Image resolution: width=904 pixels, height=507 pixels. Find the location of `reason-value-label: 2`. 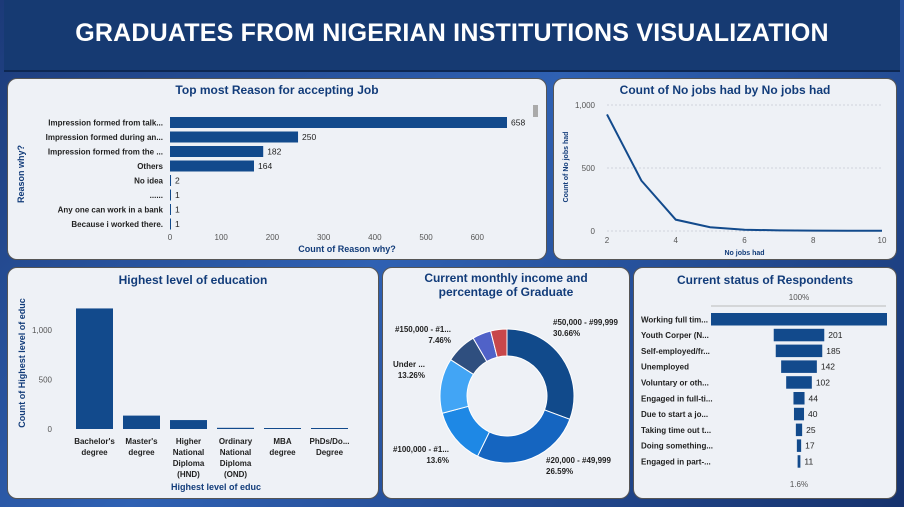

reason-value-label: 2 is located at coordinates (177, 181).